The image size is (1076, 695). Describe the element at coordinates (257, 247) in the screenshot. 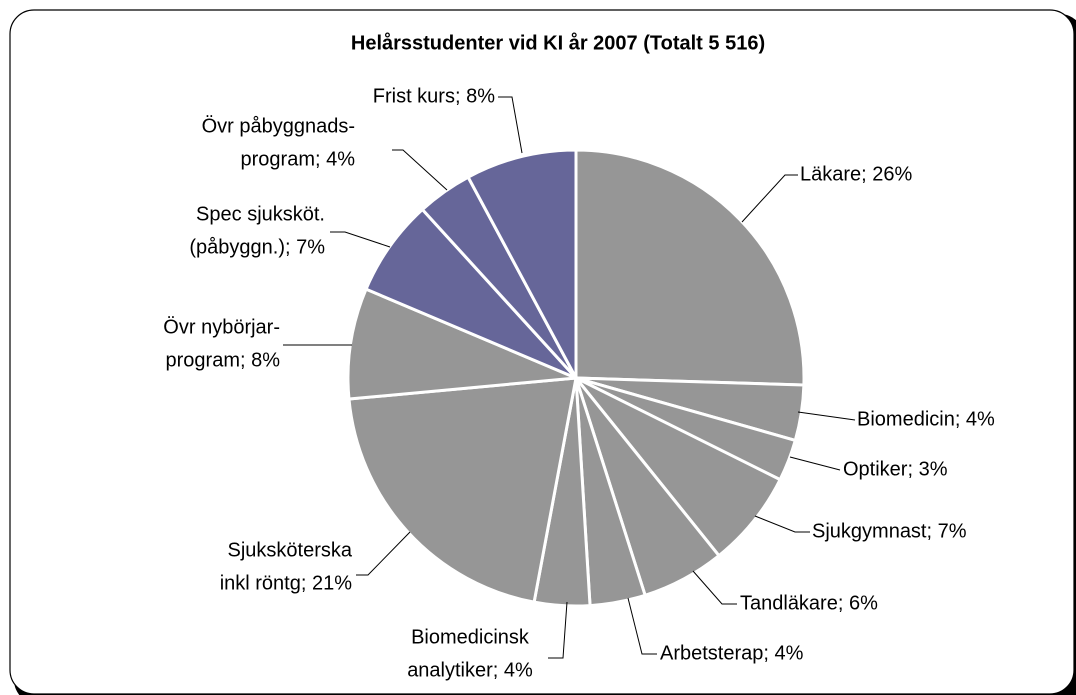

I see `data-label: (påbyggn.); 7%` at that location.